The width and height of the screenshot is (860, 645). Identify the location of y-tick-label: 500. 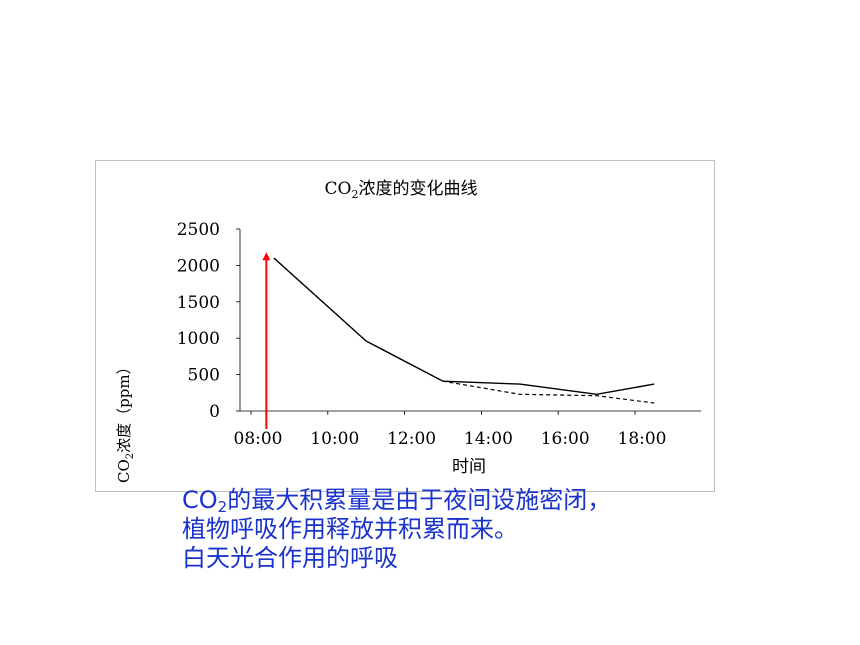
(204, 376).